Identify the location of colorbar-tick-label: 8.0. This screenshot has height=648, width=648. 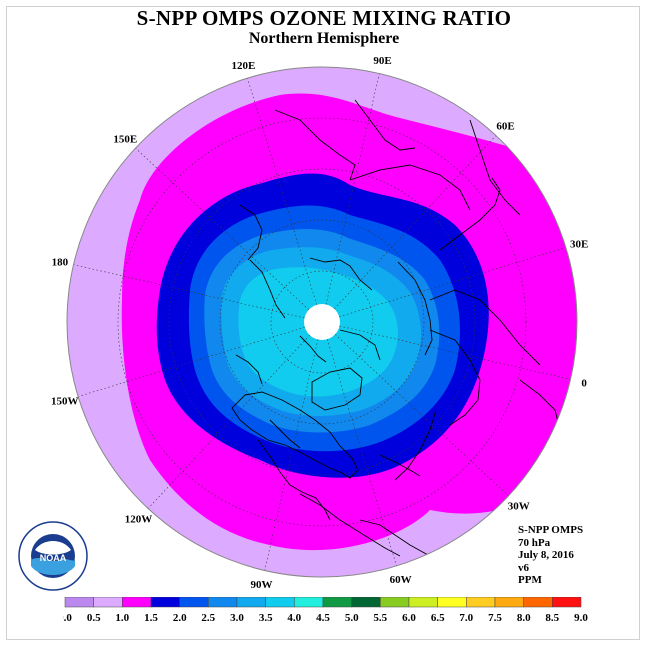
(524, 618).